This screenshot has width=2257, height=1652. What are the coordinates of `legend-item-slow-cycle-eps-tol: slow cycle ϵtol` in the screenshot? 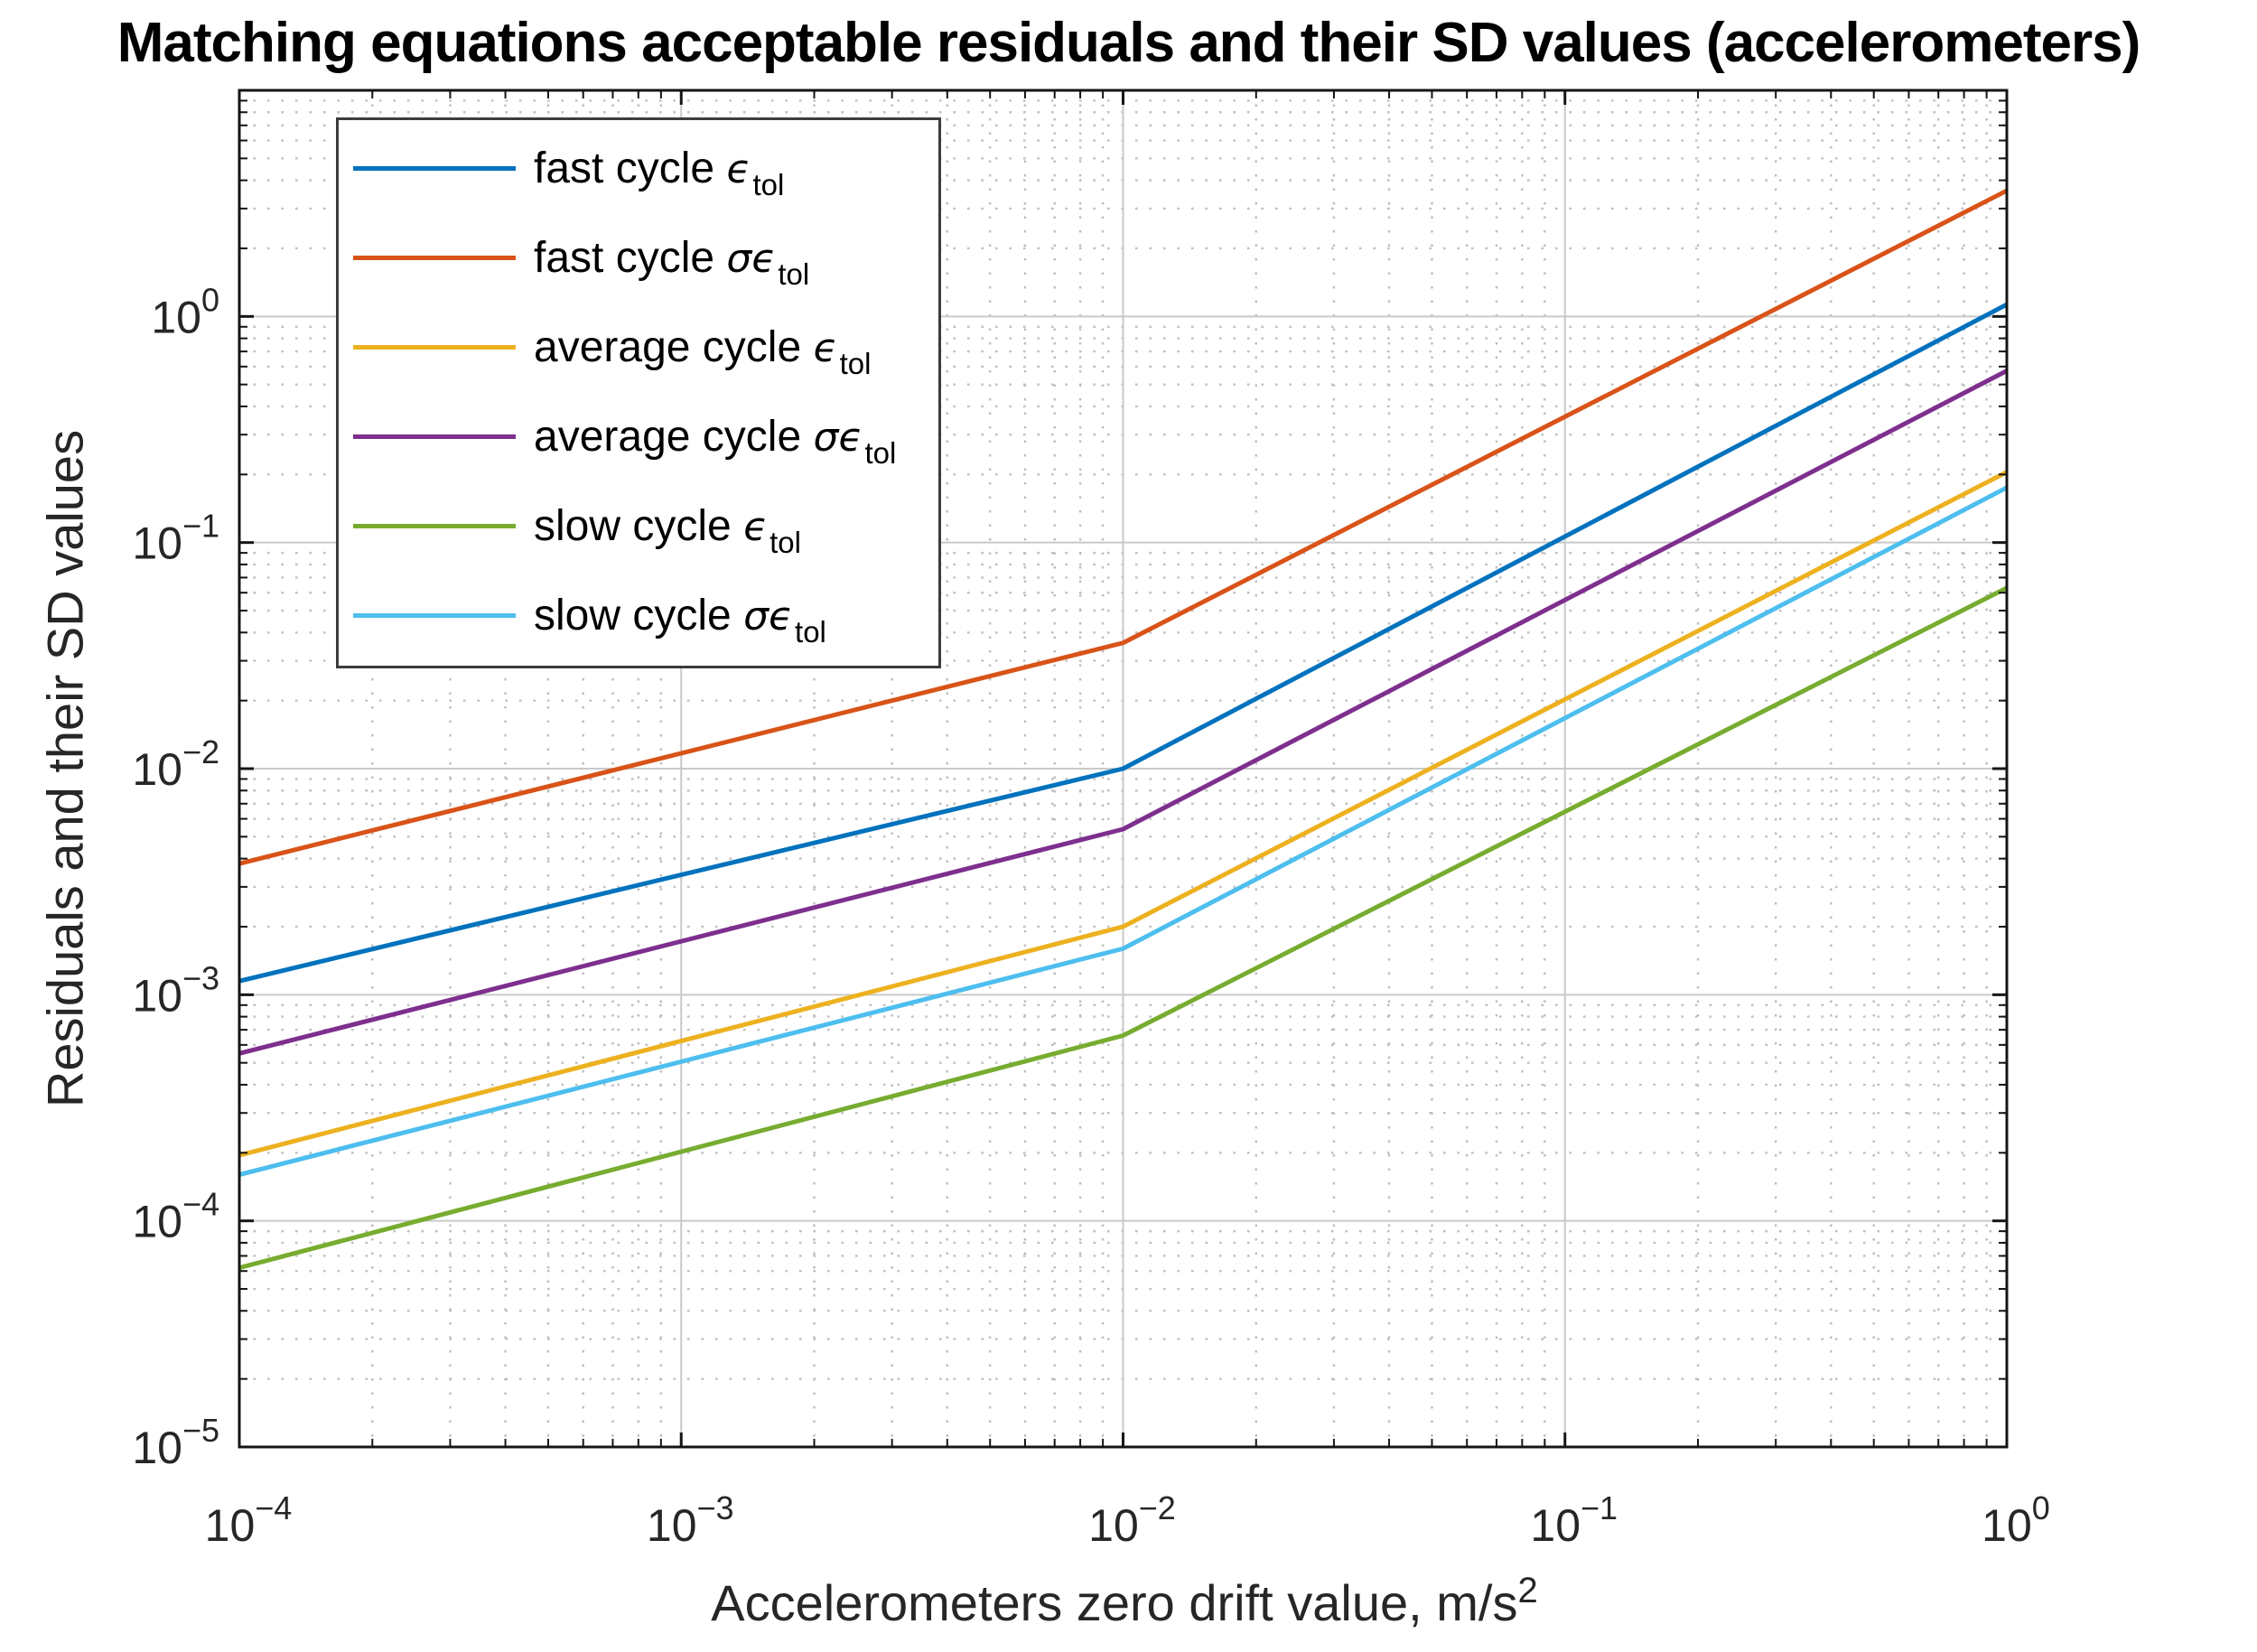 It's located at (638, 526).